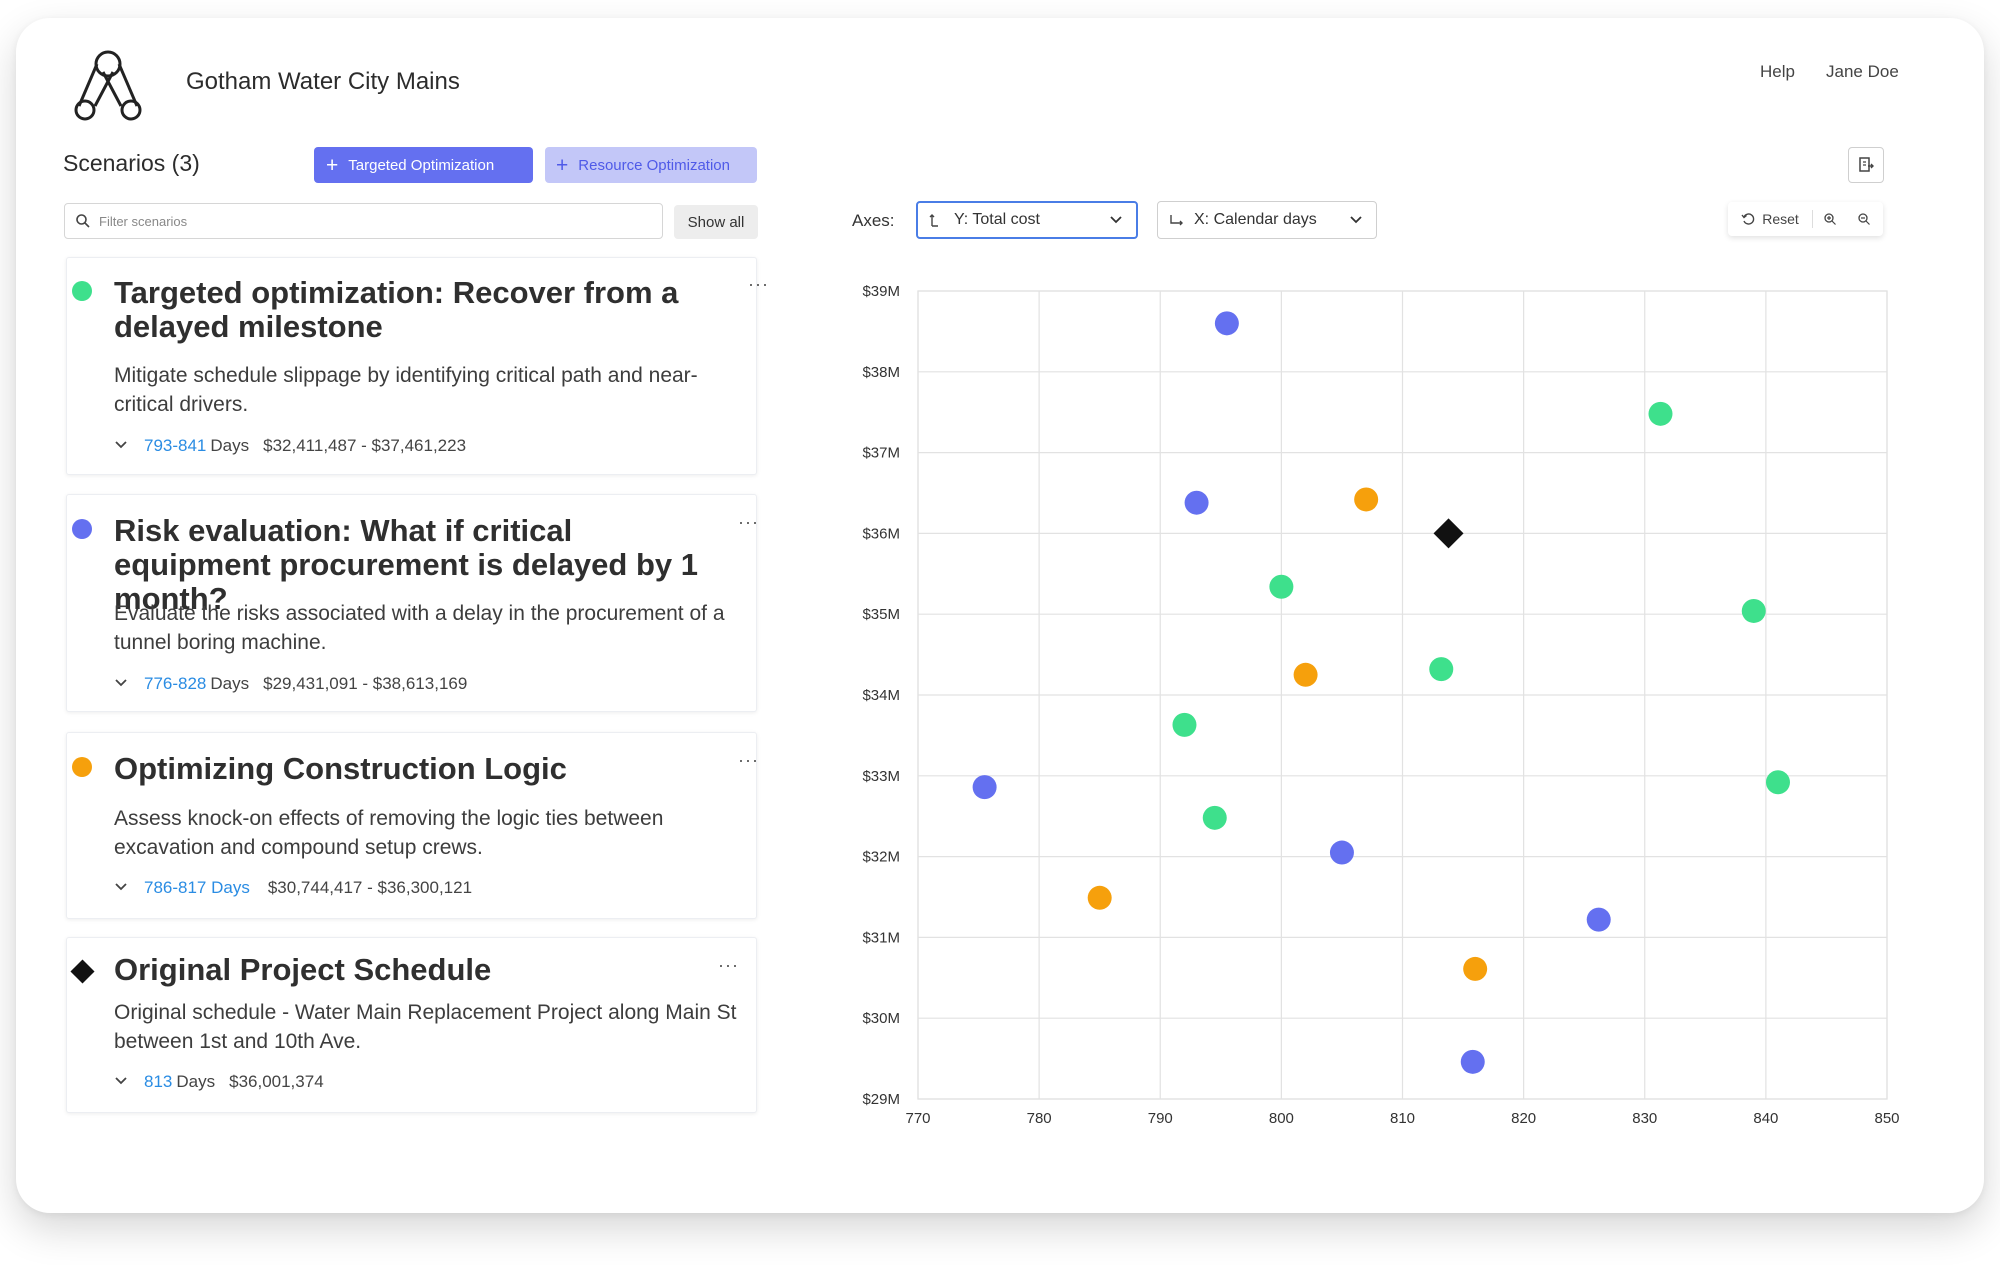 The image size is (2000, 1265). Describe the element at coordinates (1176, 220) in the screenshot. I see `x-axis-icon` at that location.